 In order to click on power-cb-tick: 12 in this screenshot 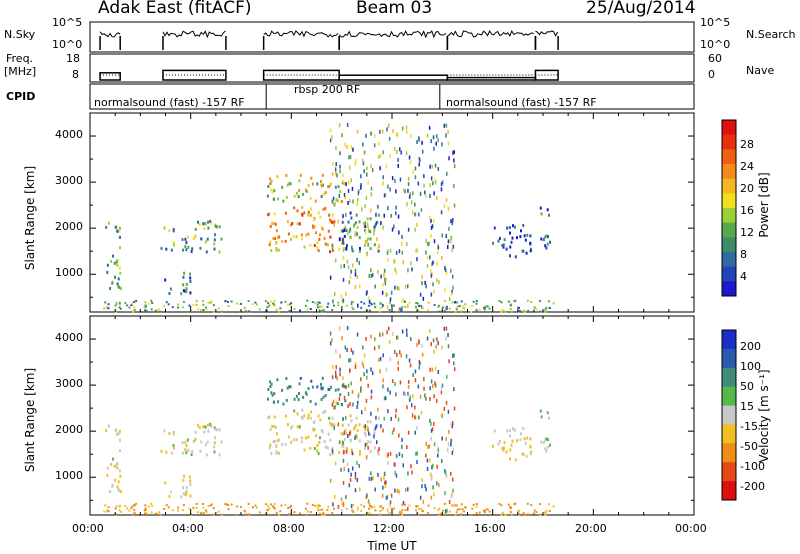, I will do `click(747, 232)`.